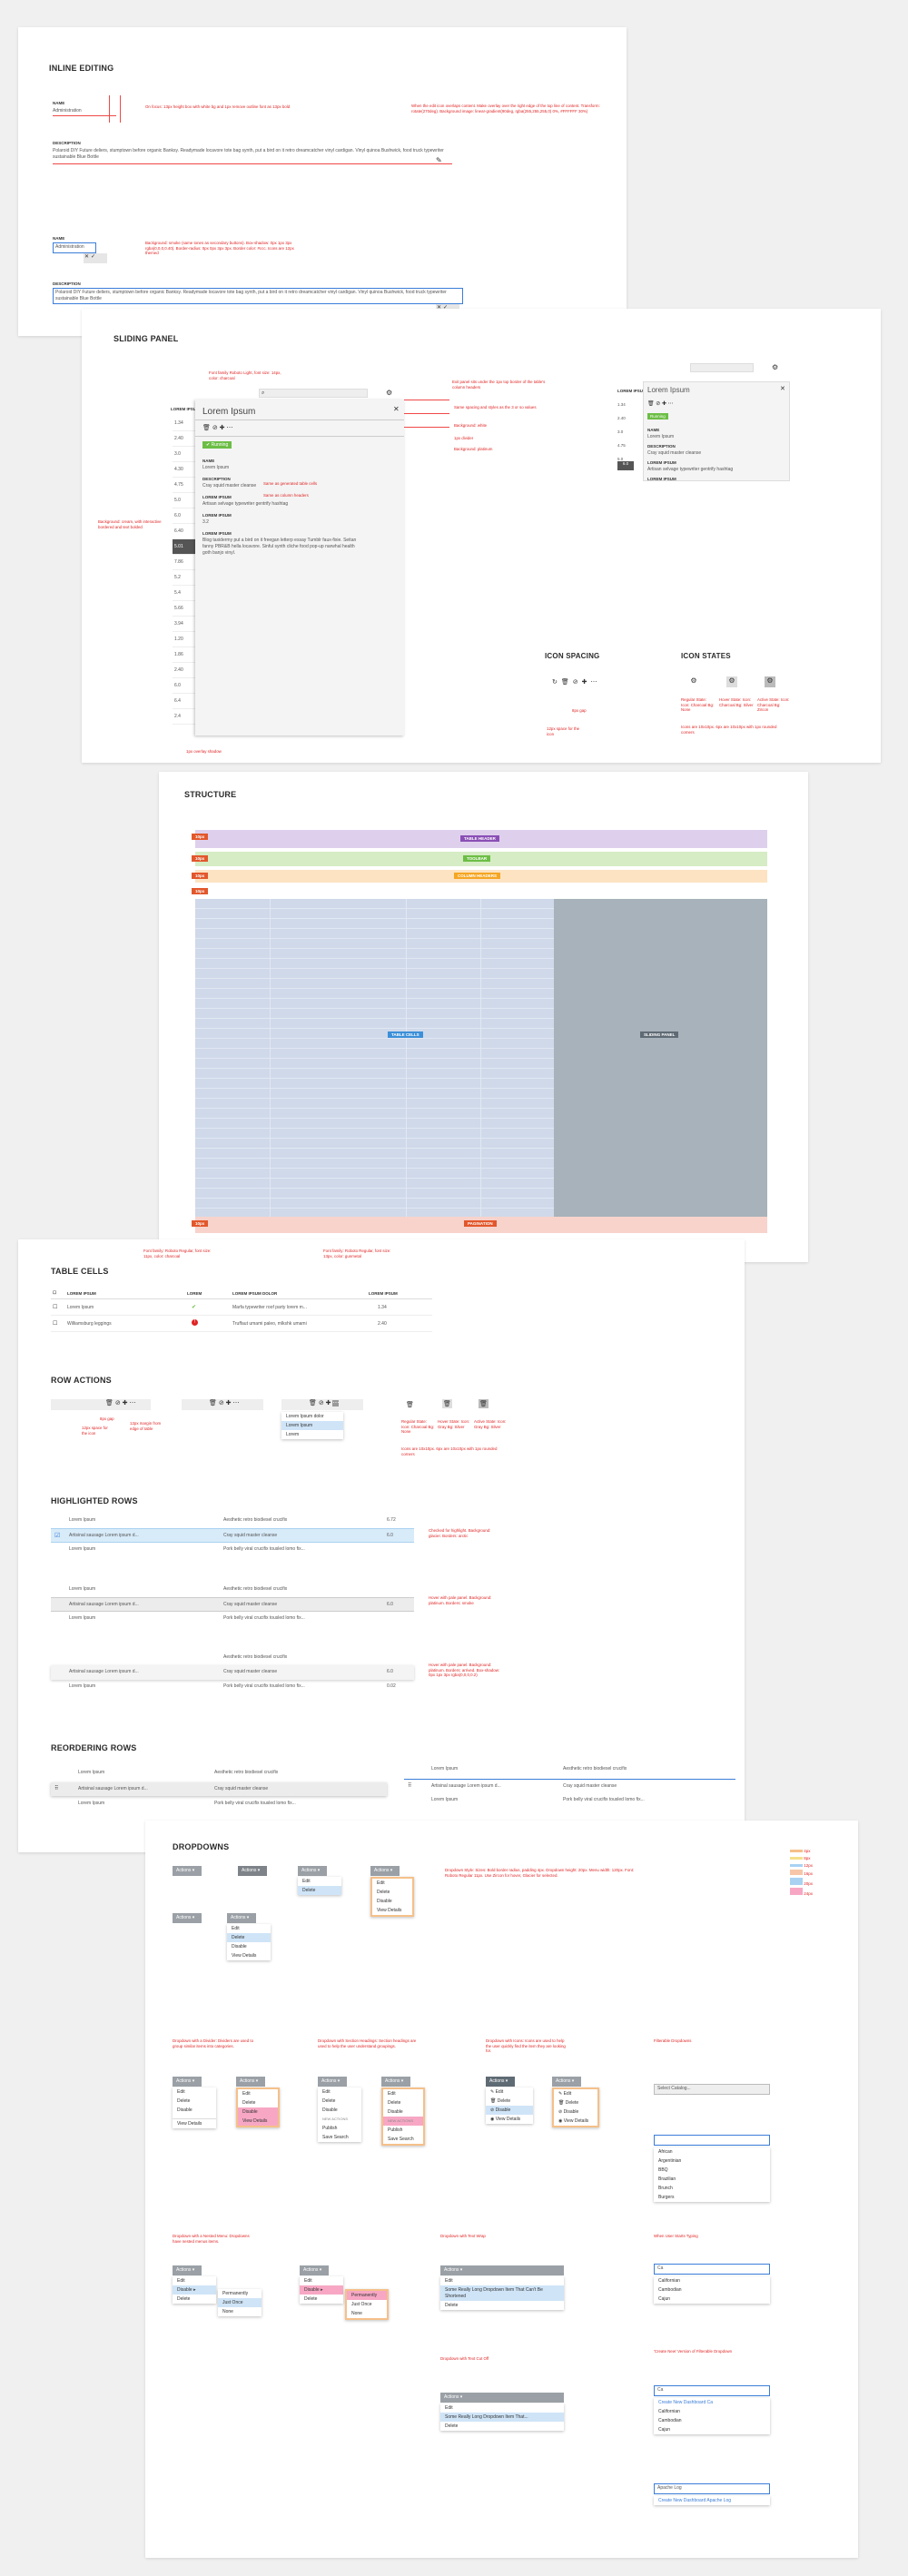 This screenshot has width=908, height=2576. Describe the element at coordinates (186, 423) in the screenshot. I see `list-item: 1.34` at that location.